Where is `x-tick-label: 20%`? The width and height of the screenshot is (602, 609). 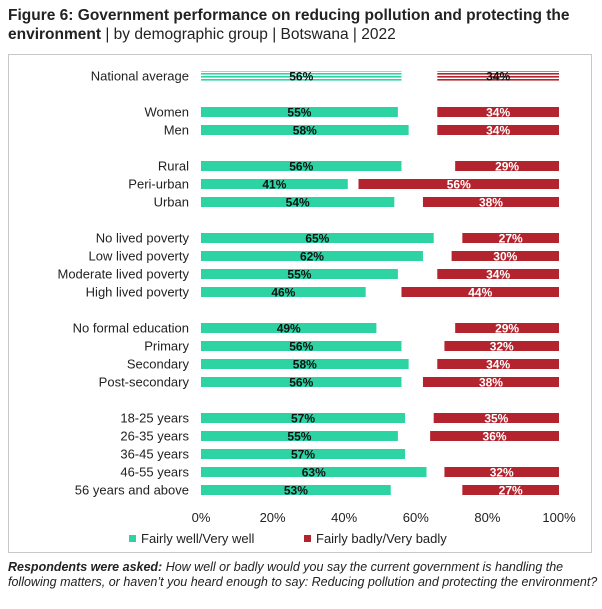 x-tick-label: 20% is located at coordinates (273, 517).